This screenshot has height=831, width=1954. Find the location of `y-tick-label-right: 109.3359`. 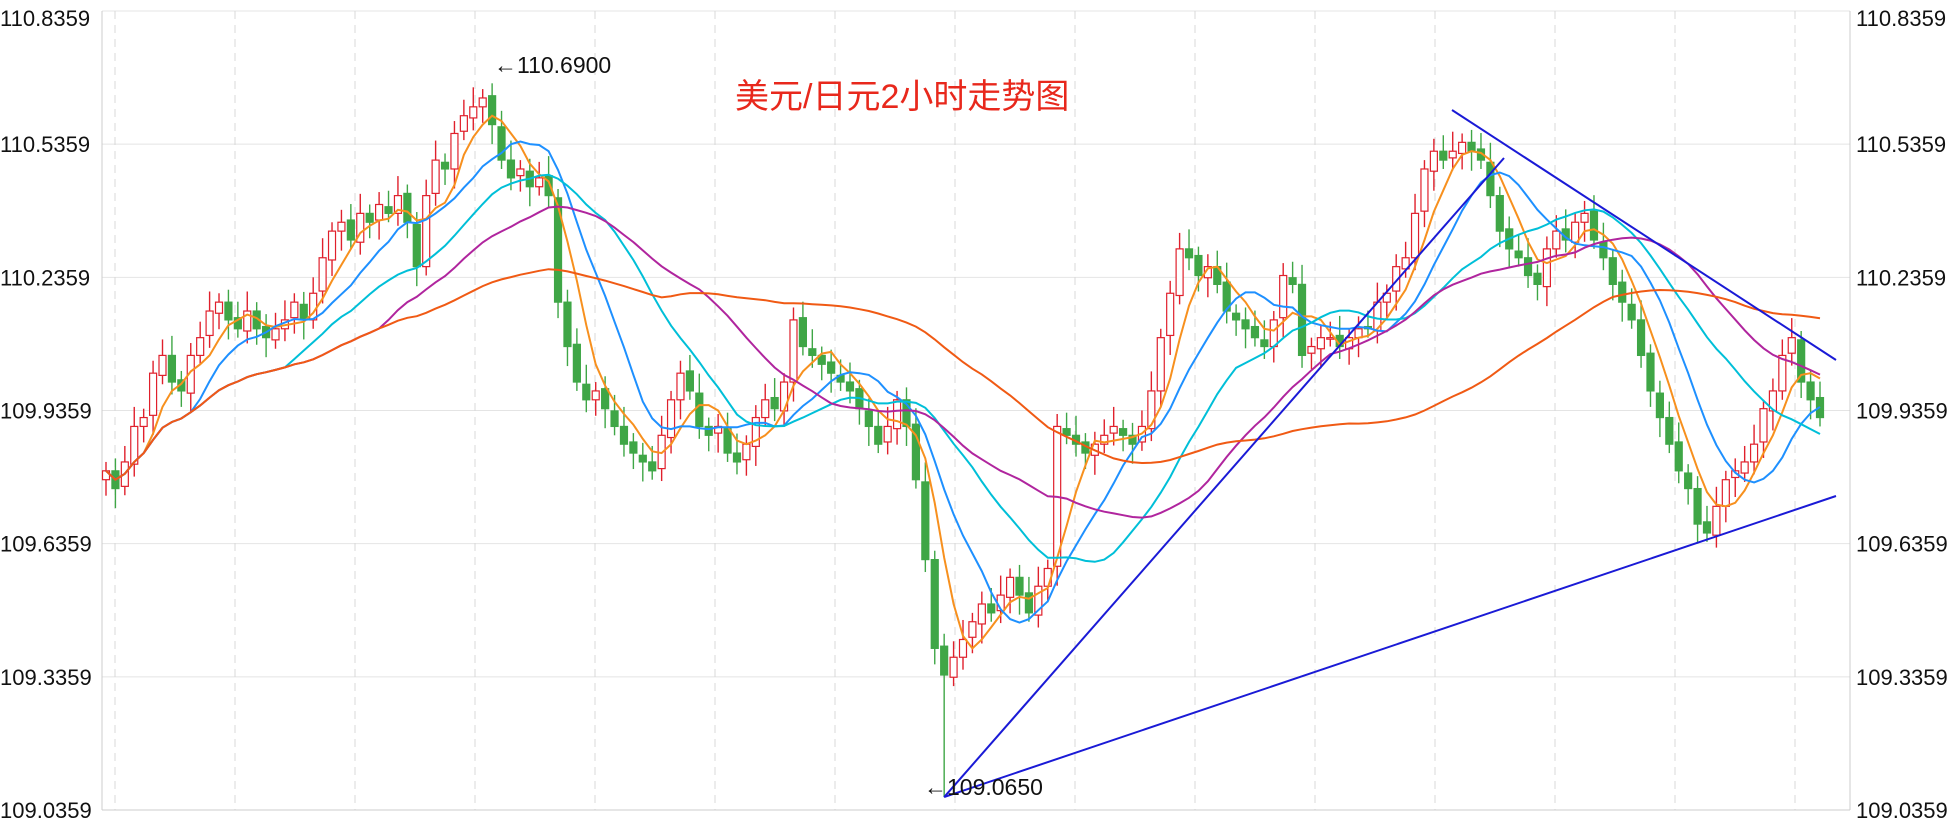

y-tick-label-right: 109.3359 is located at coordinates (1902, 677).